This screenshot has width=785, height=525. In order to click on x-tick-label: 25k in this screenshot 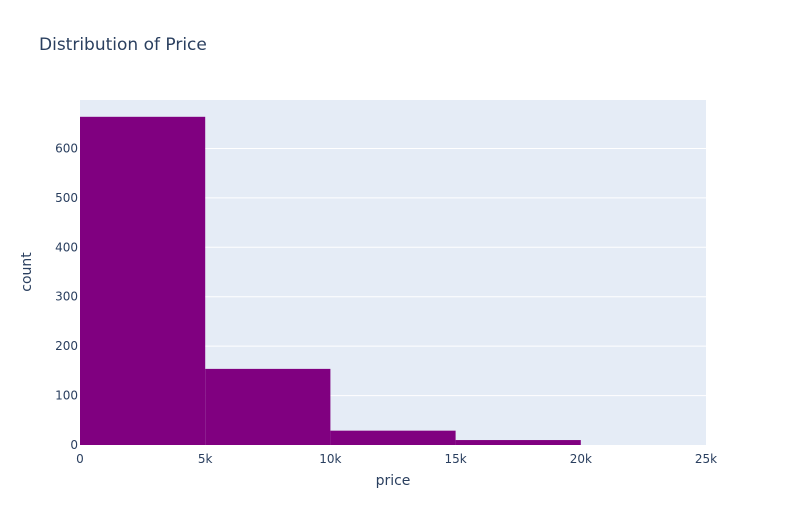, I will do `click(706, 459)`.